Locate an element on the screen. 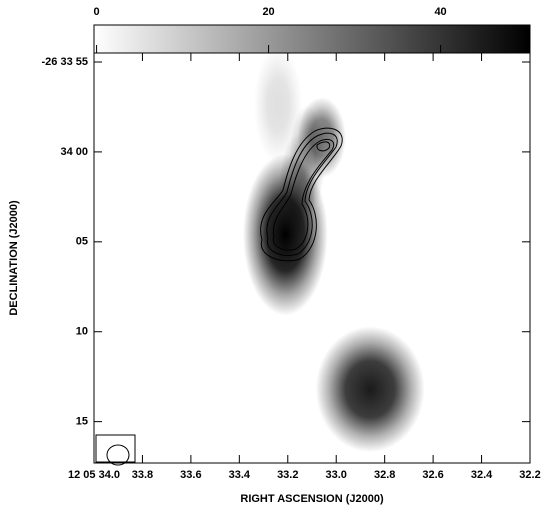  x-tick-label: 32.4 is located at coordinates (482, 475).